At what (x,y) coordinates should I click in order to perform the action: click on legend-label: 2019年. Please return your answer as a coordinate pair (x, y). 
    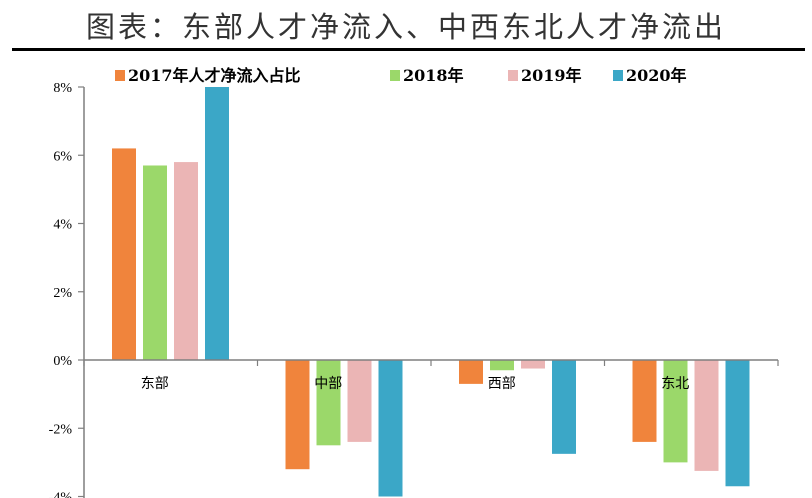
    Looking at the image, I should click on (551, 75).